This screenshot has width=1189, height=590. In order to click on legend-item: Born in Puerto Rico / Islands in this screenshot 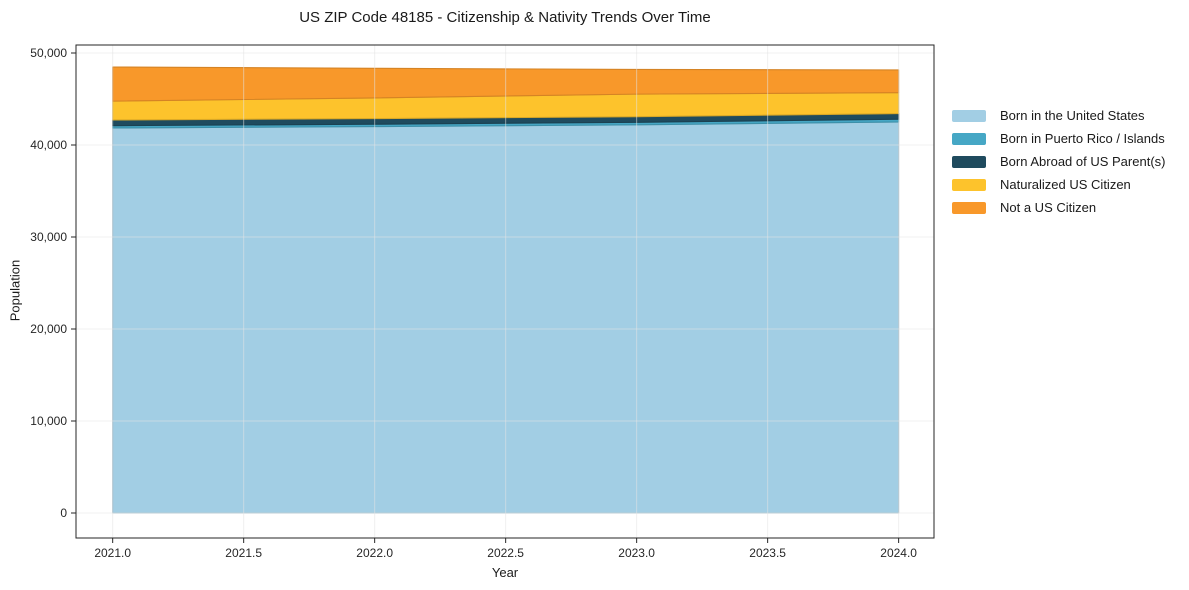, I will do `click(1058, 138)`.